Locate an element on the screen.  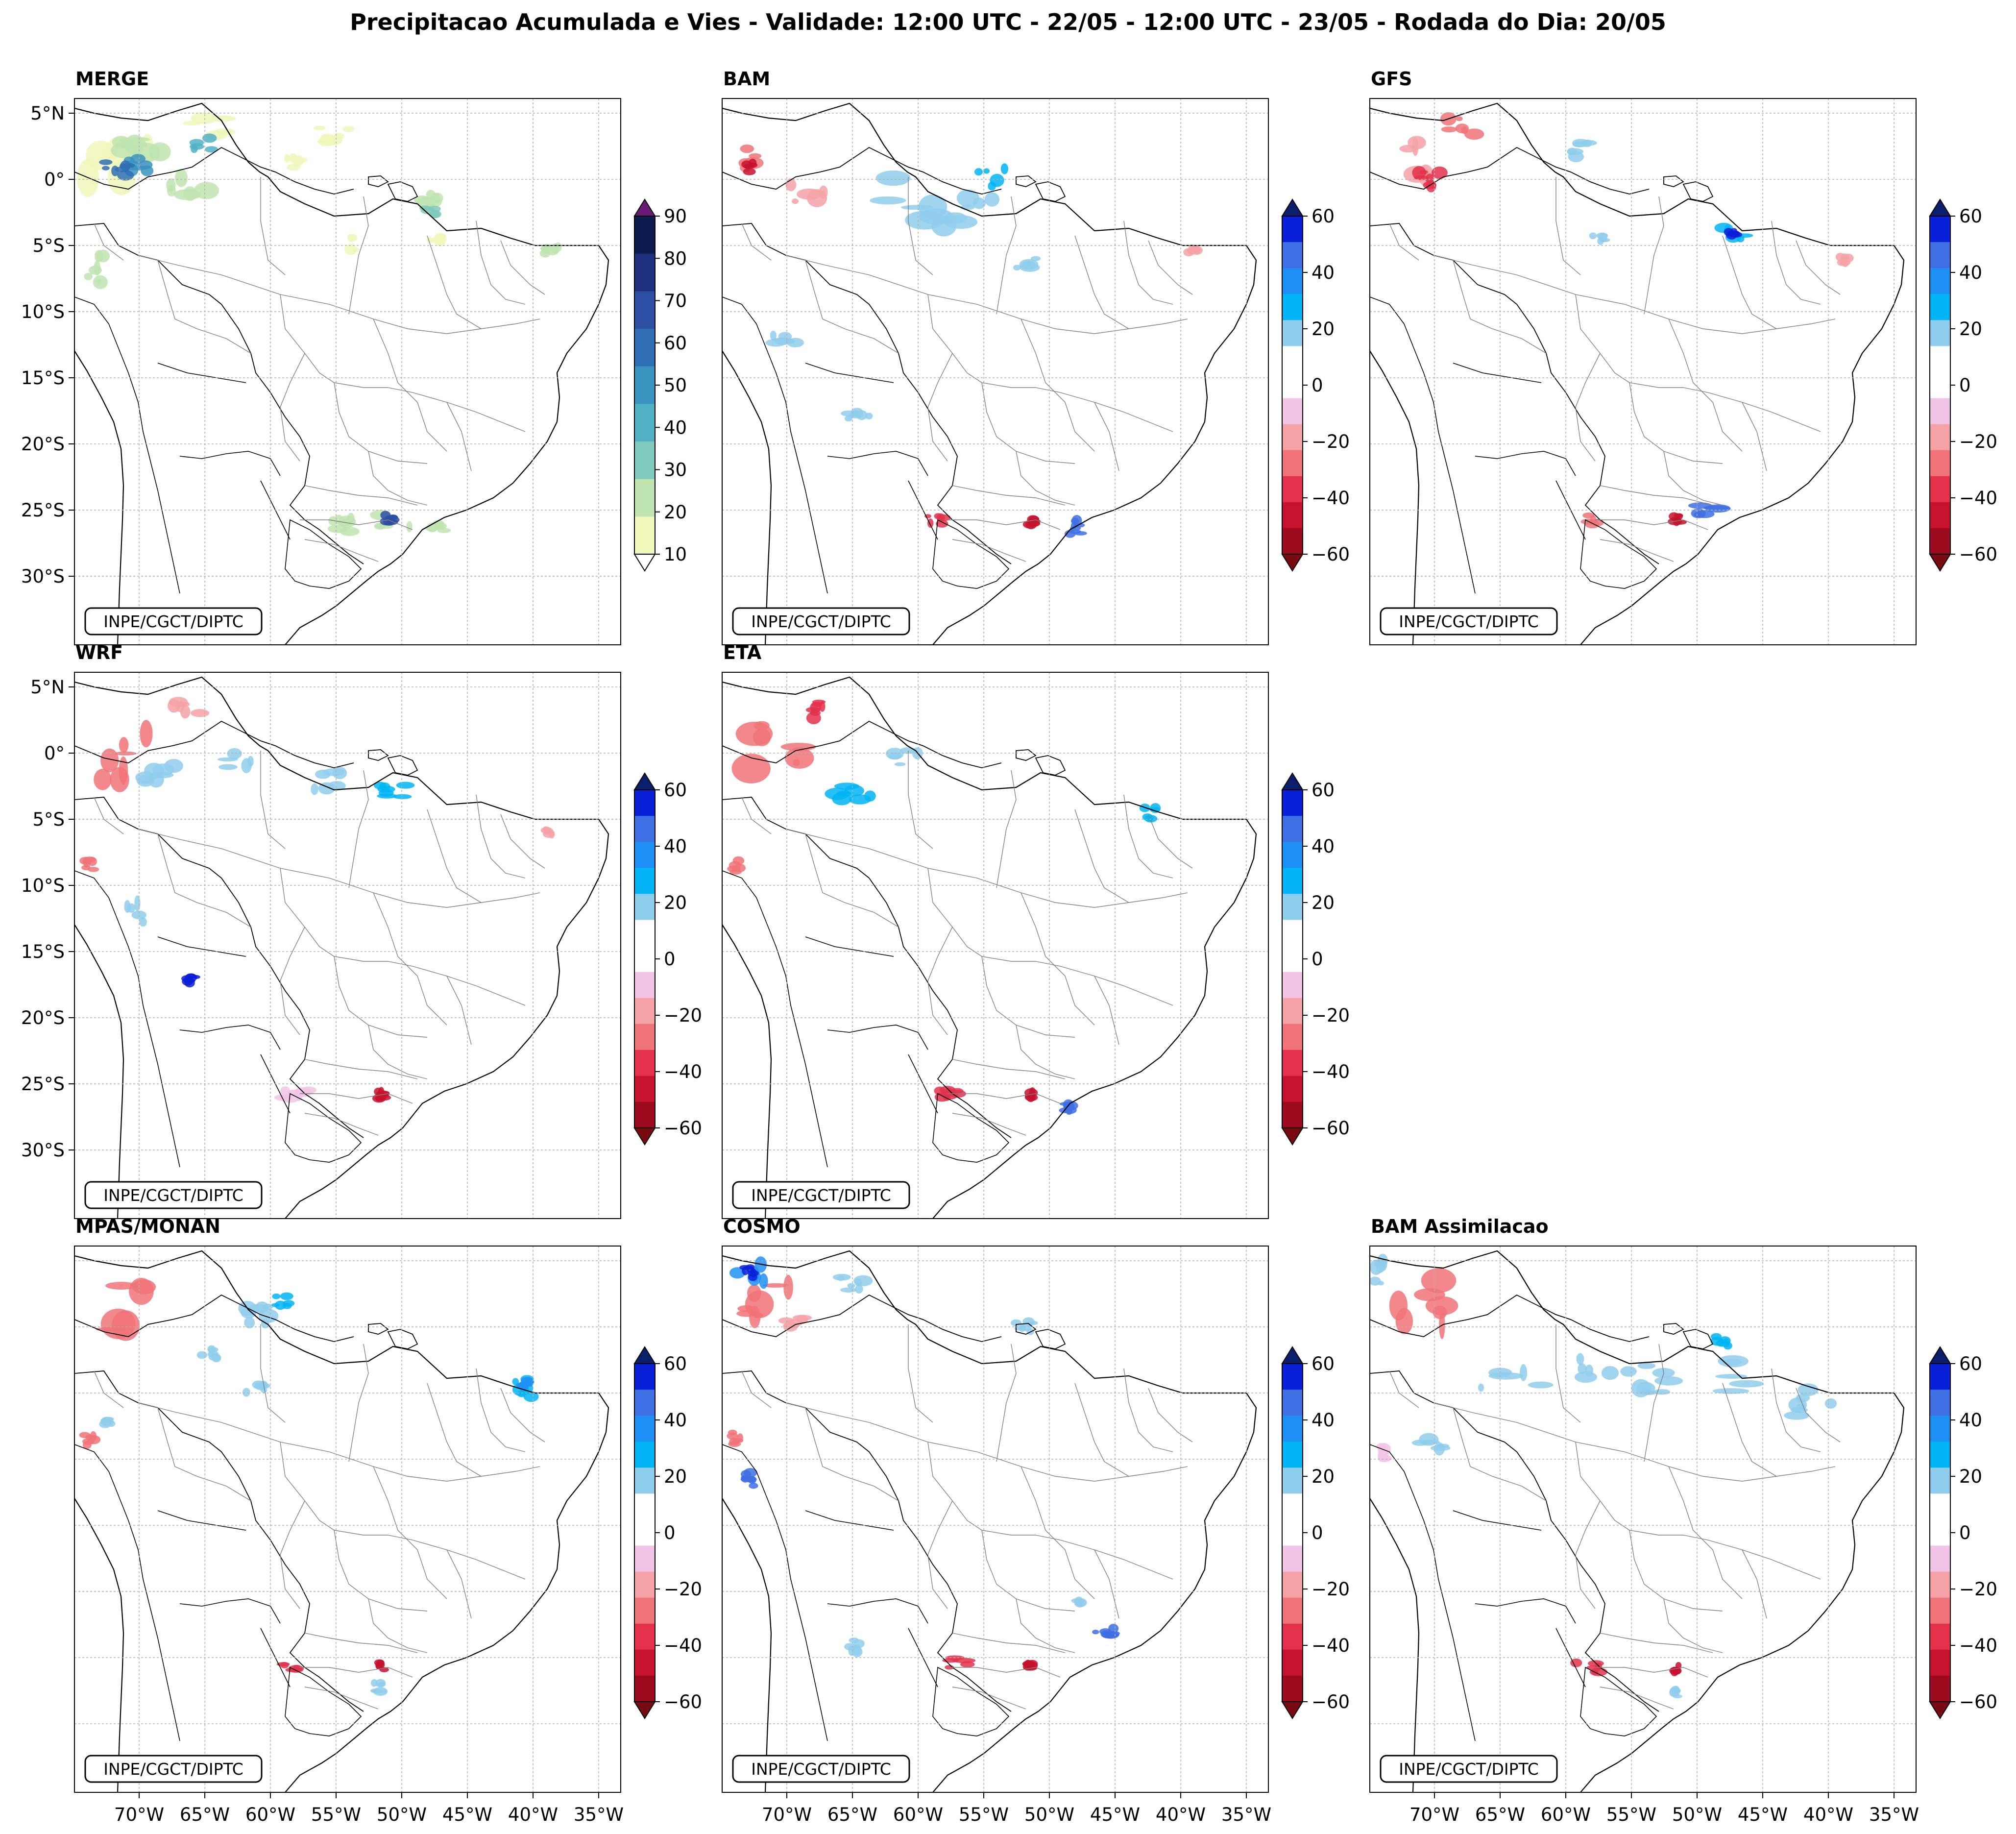
colorbar-tick-label: −60 is located at coordinates (1331, 1701).